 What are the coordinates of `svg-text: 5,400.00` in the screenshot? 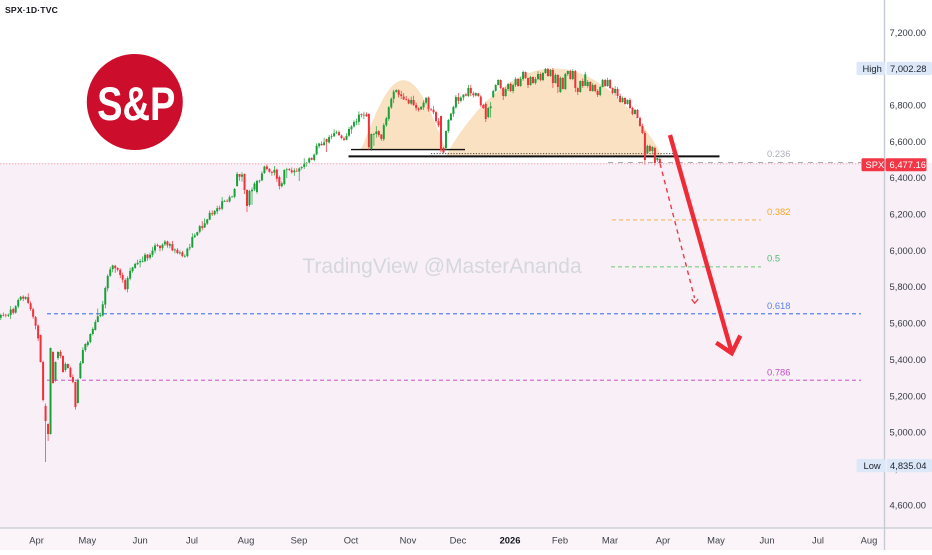 It's located at (908, 359).